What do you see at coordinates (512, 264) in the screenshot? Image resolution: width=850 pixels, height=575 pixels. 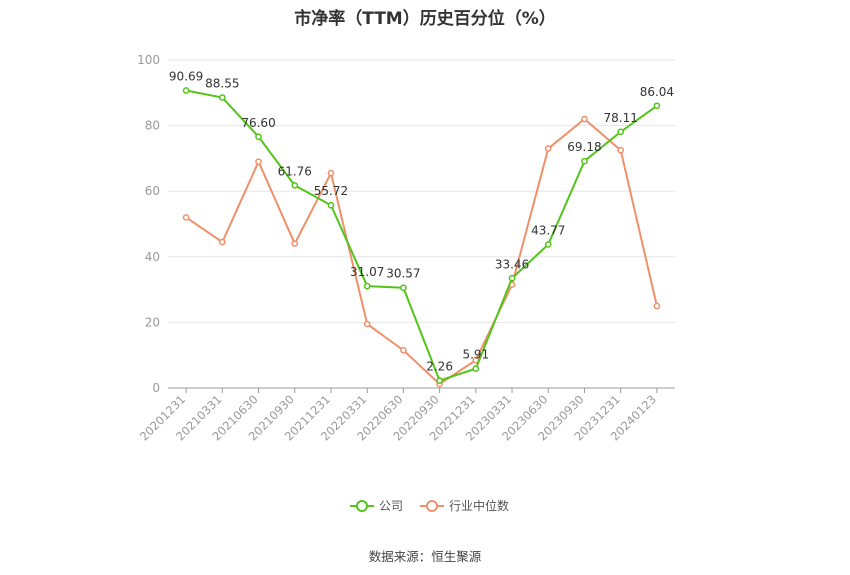 I see `data-label: 33.46` at bounding box center [512, 264].